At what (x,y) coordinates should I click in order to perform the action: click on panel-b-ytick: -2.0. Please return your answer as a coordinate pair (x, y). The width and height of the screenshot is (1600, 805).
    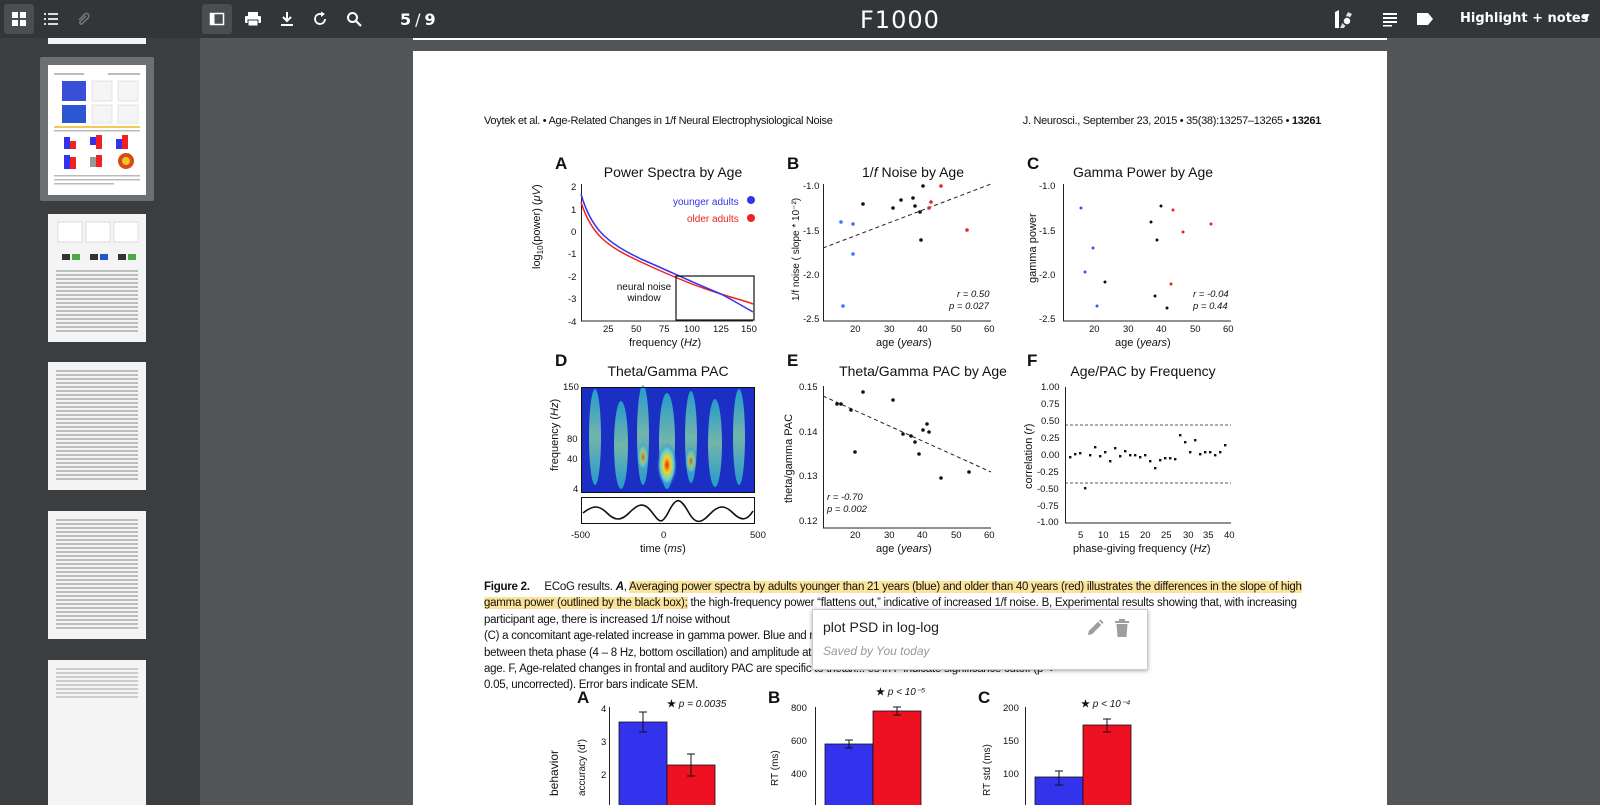
    Looking at the image, I should click on (811, 275).